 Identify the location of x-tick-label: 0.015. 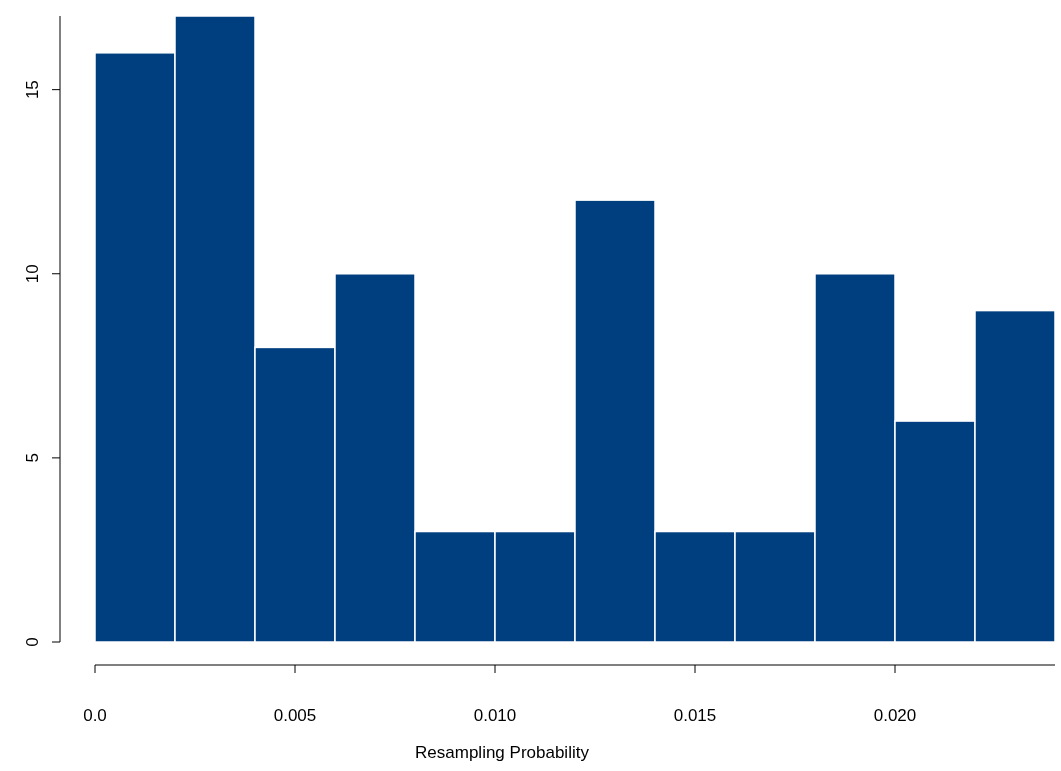
(695, 715).